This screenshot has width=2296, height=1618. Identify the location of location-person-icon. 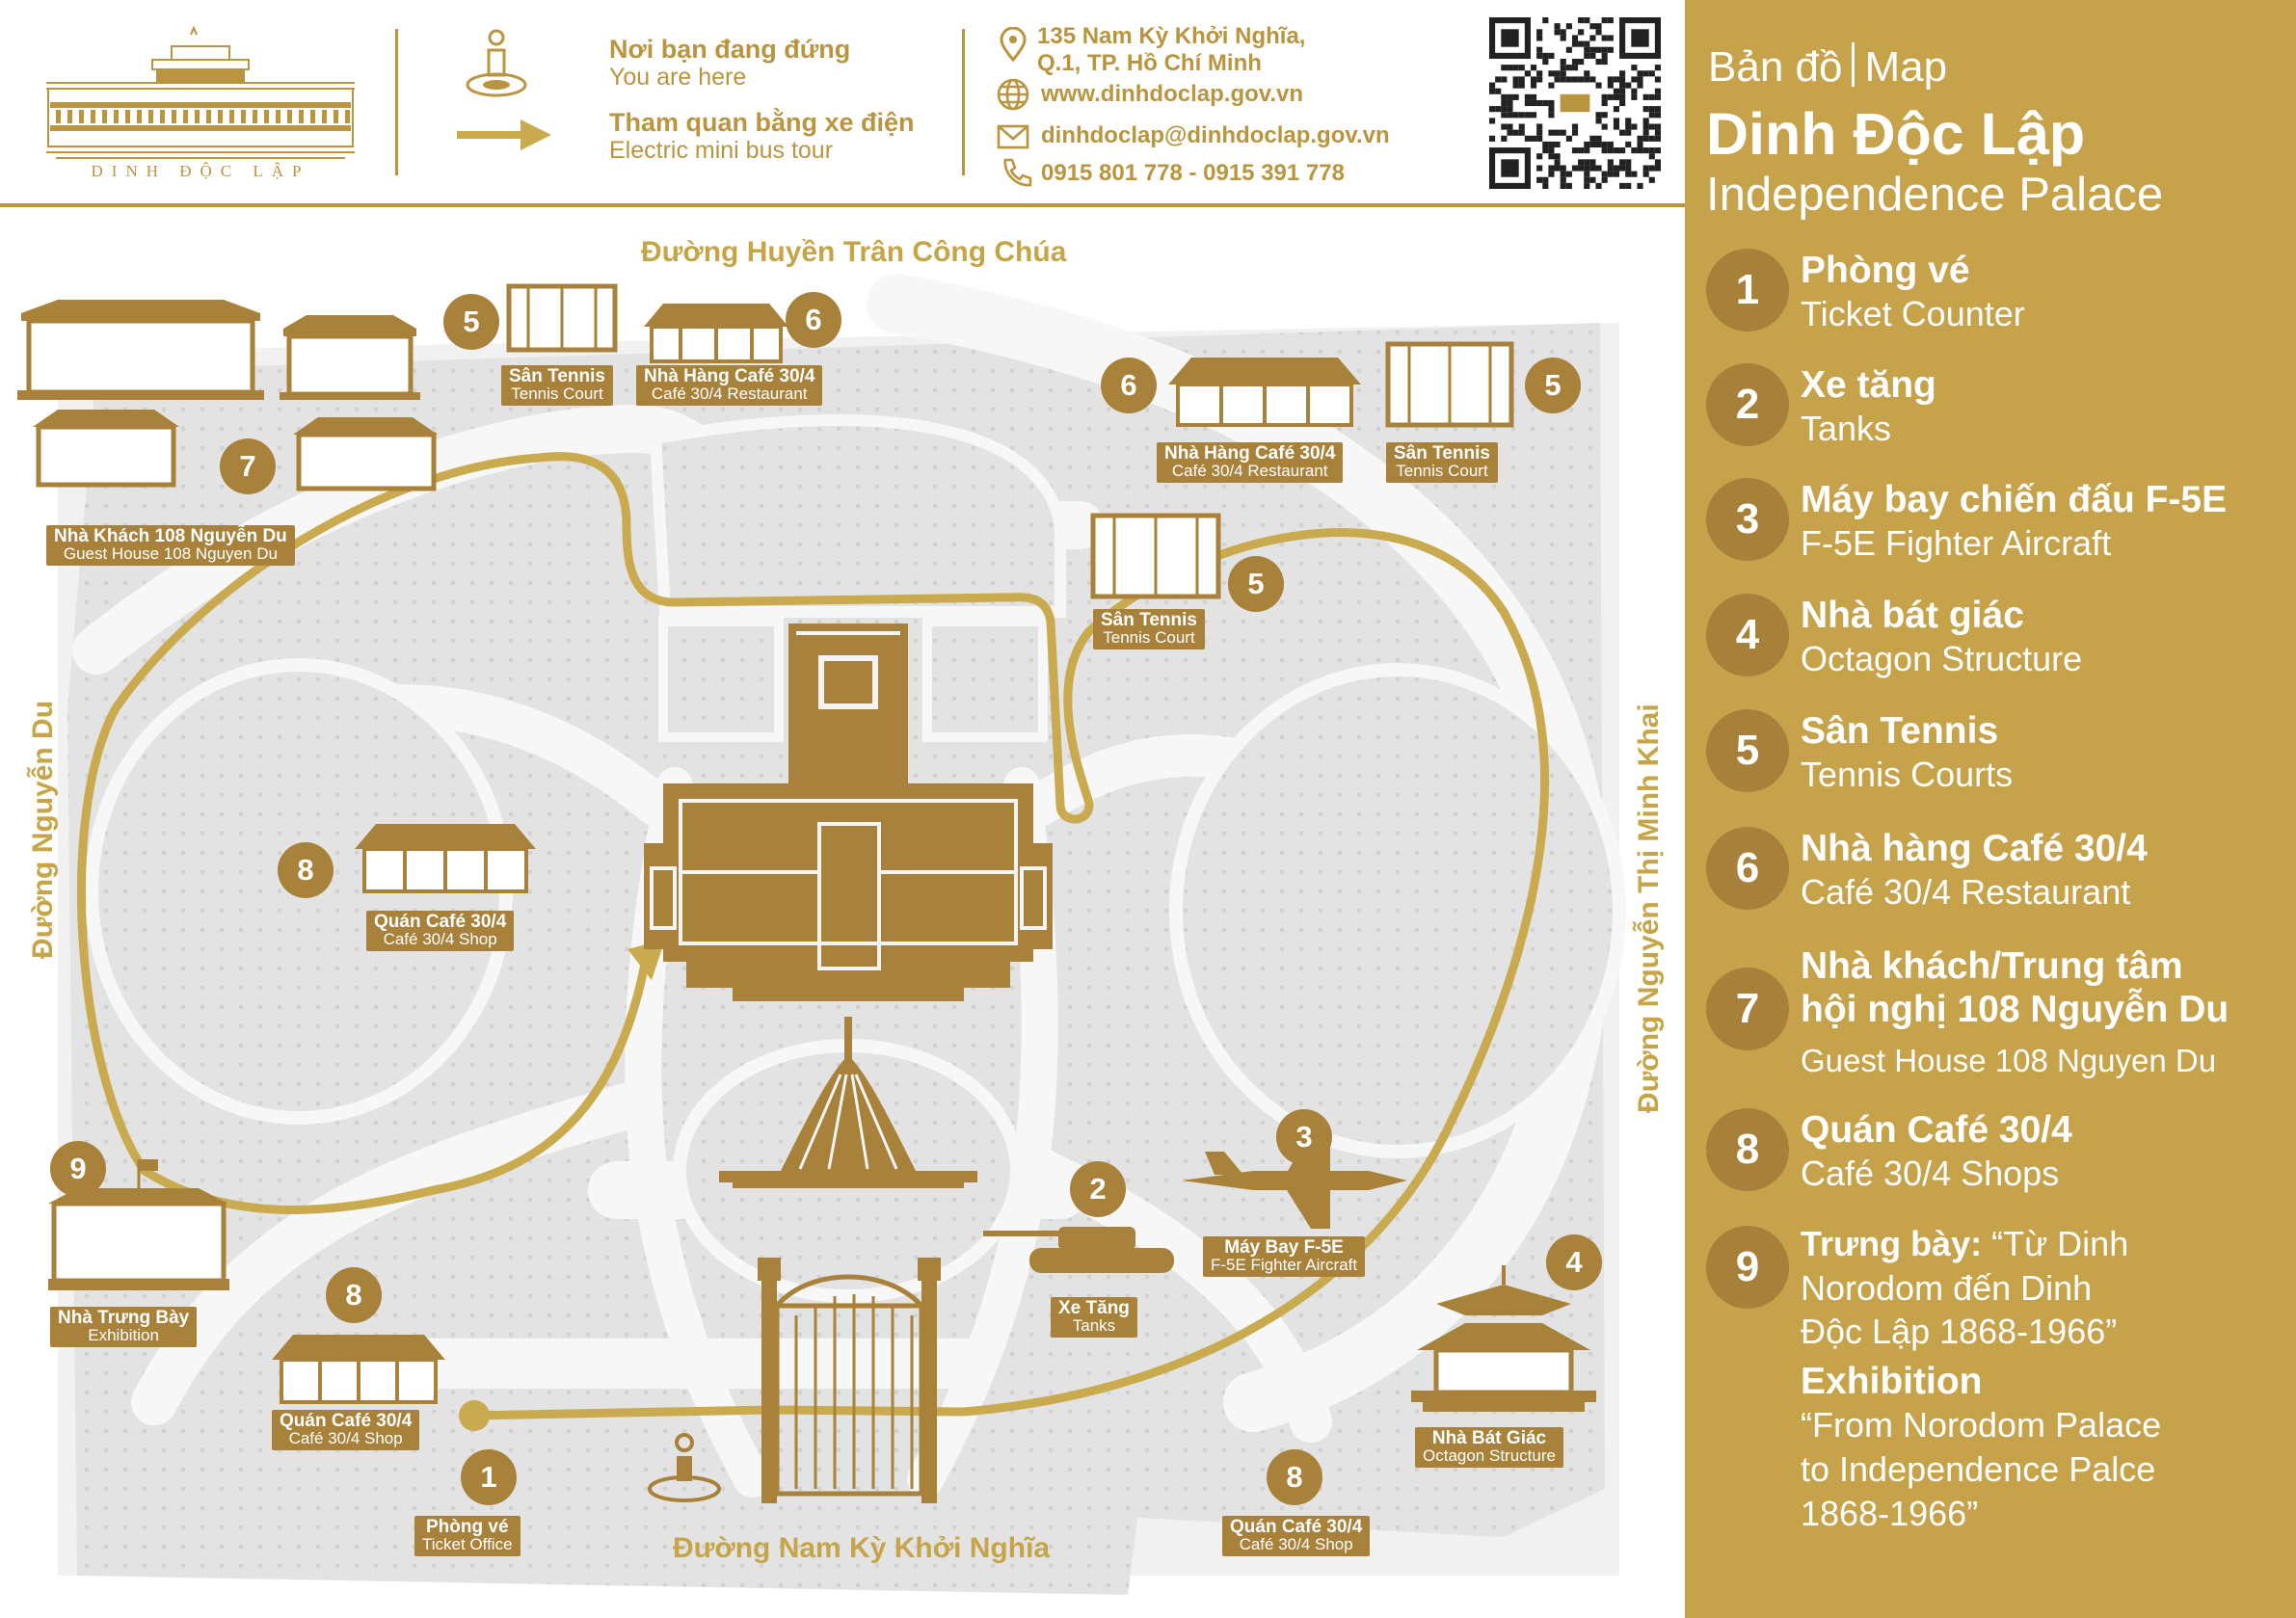
(497, 63).